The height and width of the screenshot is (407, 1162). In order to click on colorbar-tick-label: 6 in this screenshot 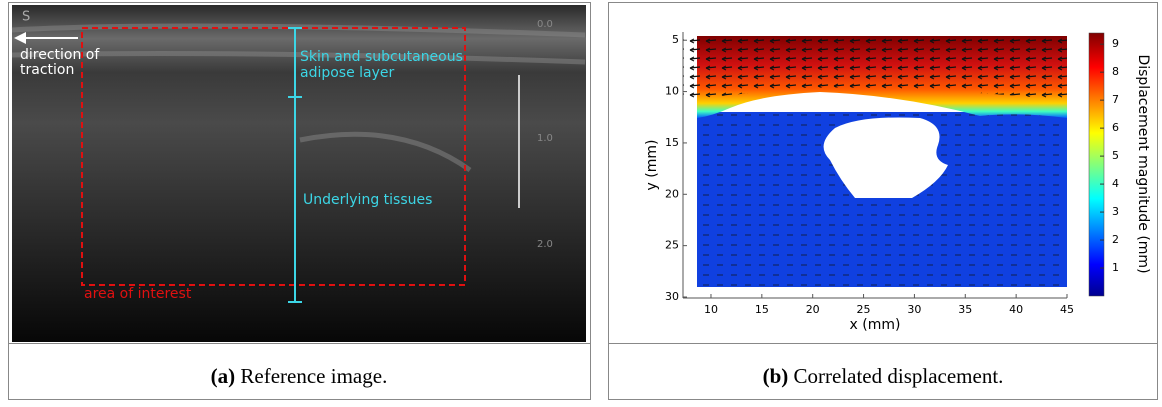, I will do `click(1115, 127)`.